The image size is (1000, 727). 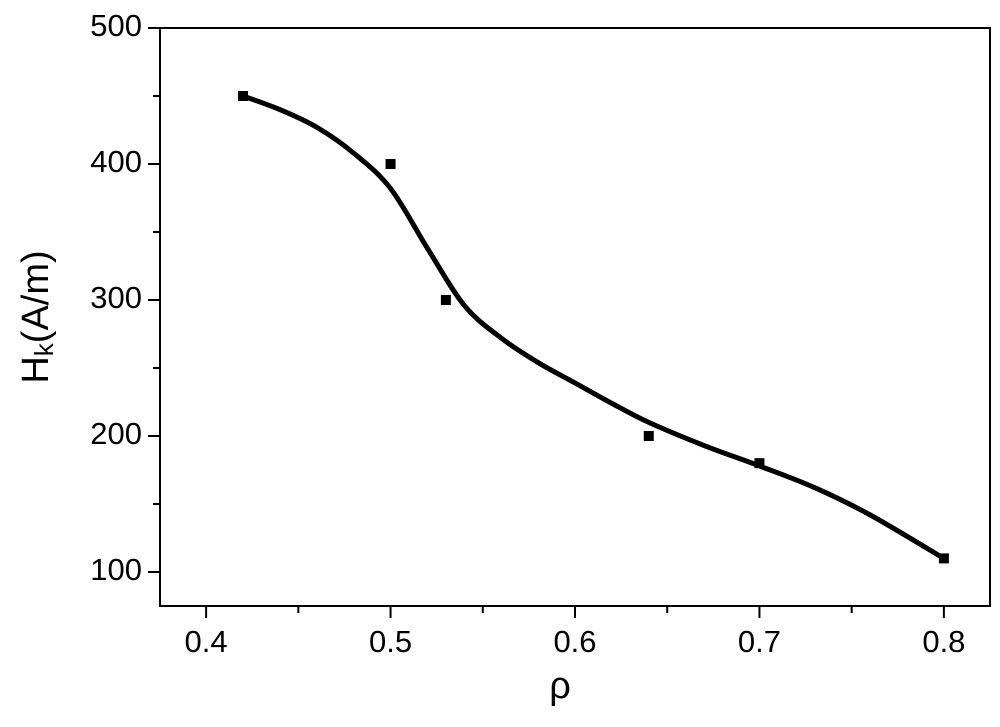 I want to click on y-axis-label: Hk(A/m), so click(x=37, y=316).